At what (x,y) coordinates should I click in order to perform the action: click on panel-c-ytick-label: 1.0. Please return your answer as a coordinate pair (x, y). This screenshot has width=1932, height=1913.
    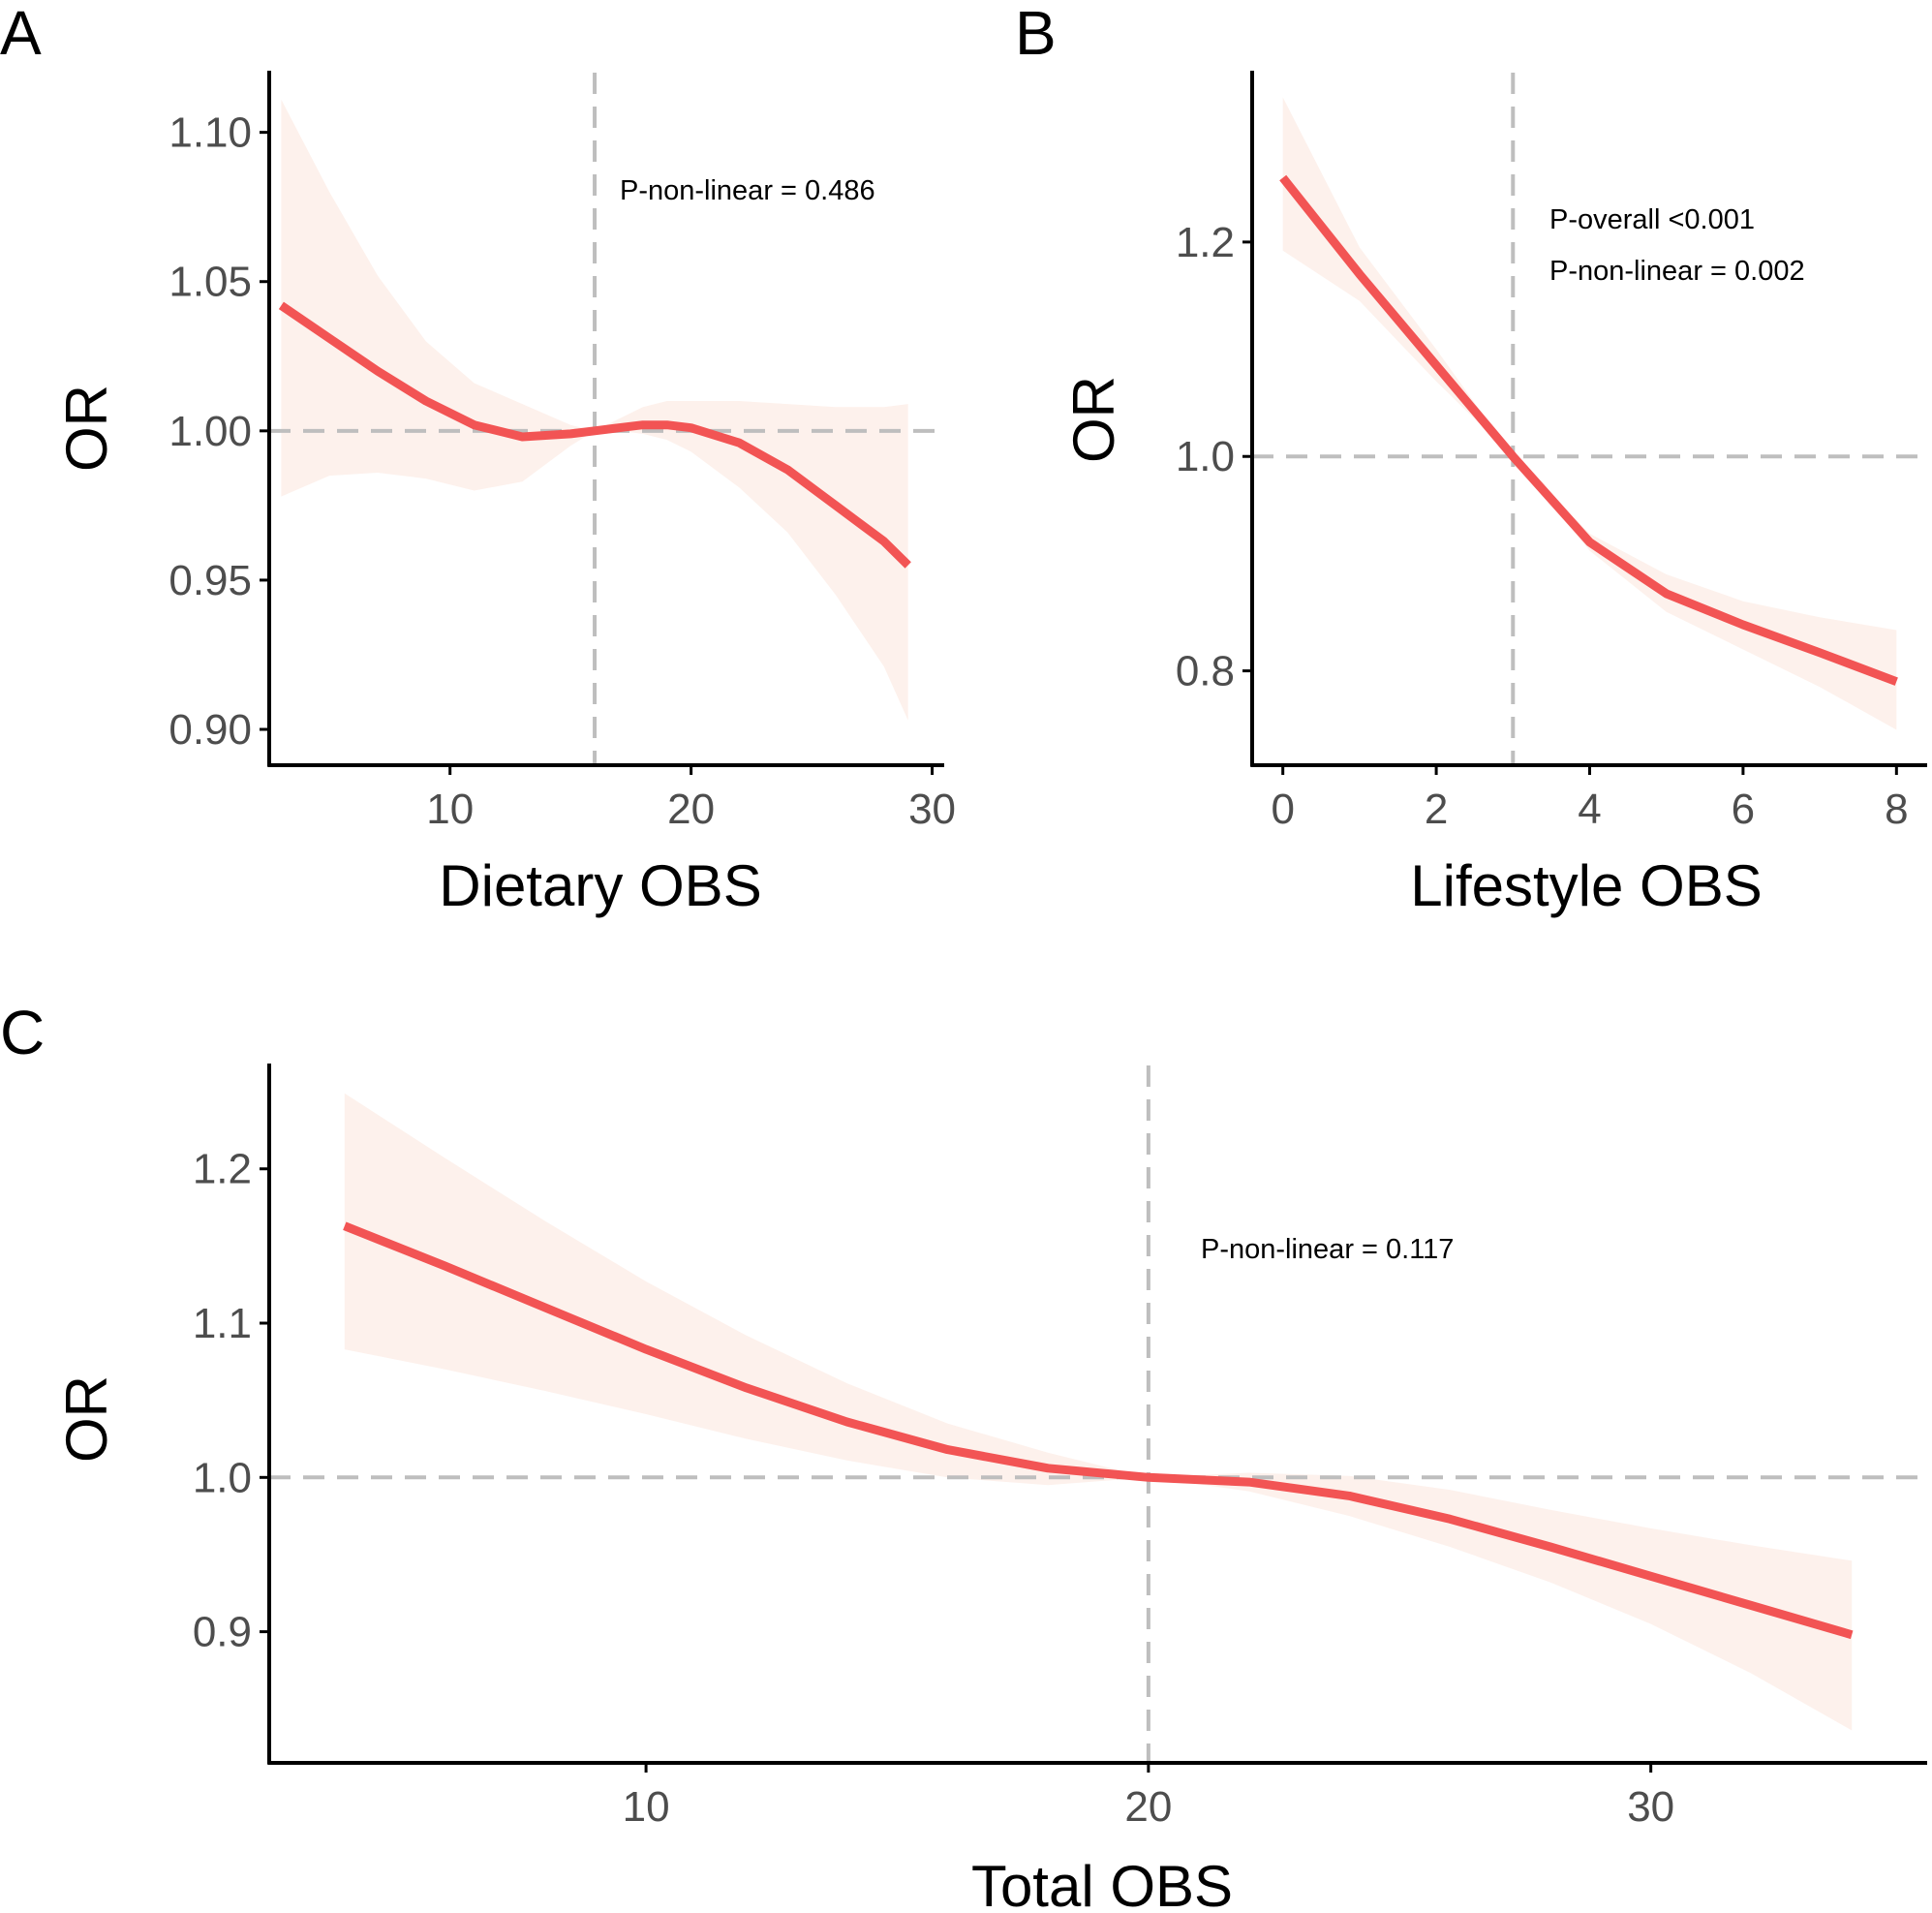
    Looking at the image, I should click on (222, 1477).